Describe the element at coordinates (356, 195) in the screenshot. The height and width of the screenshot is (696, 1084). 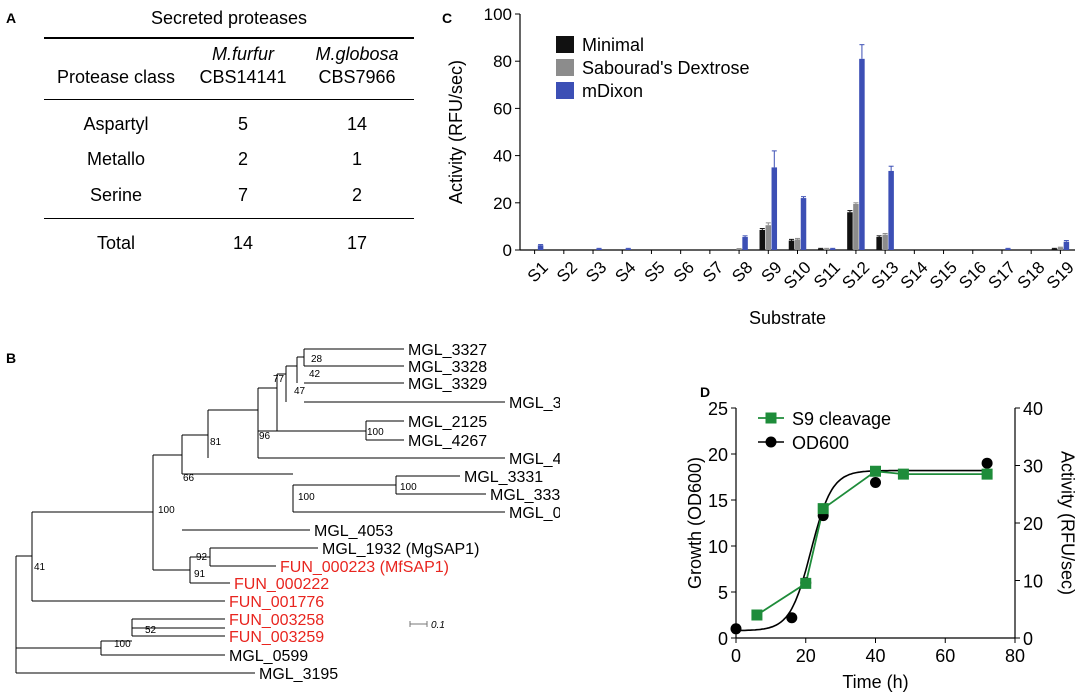
I see `row-count-mglobosa: 2` at that location.